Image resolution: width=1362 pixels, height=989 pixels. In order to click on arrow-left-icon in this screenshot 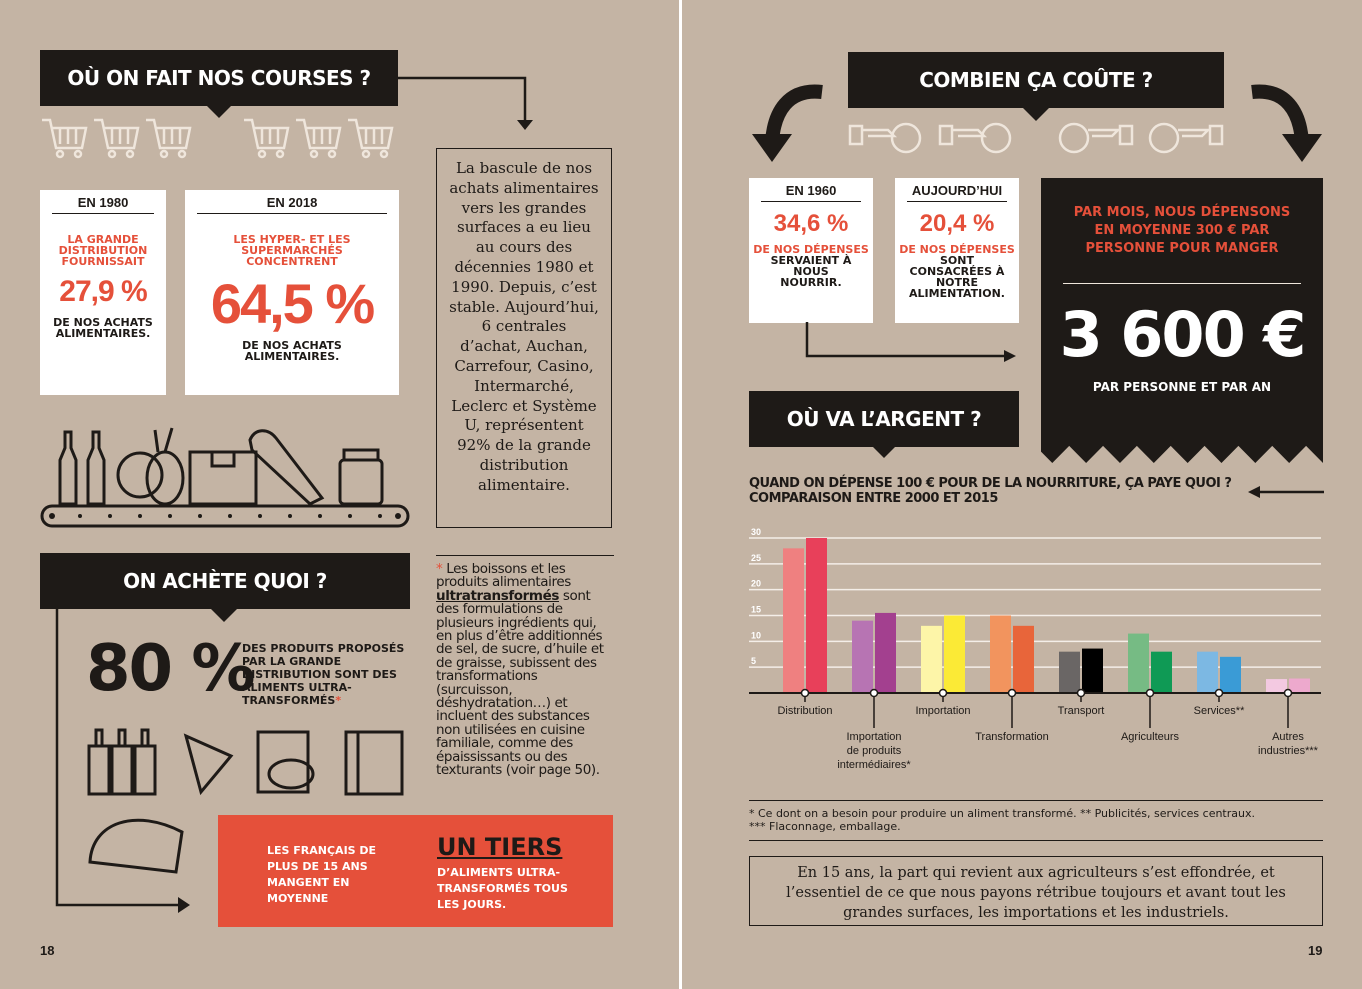, I will do `click(1286, 492)`.